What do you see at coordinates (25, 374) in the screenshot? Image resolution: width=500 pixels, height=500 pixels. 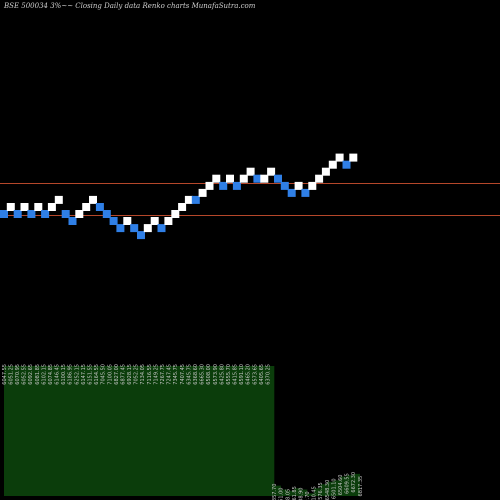 I see `x-tick-label: 6052.55` at bounding box center [25, 374].